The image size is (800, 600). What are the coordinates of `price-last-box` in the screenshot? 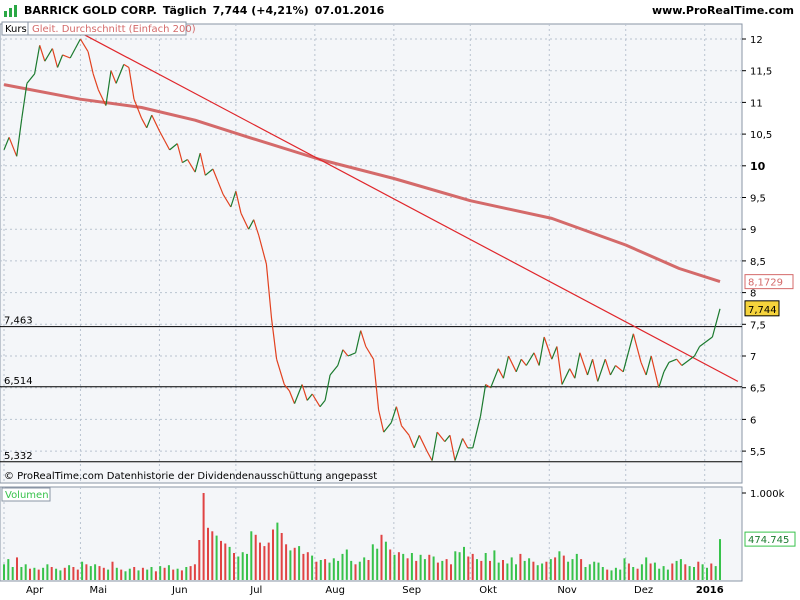 It's located at (762, 308).